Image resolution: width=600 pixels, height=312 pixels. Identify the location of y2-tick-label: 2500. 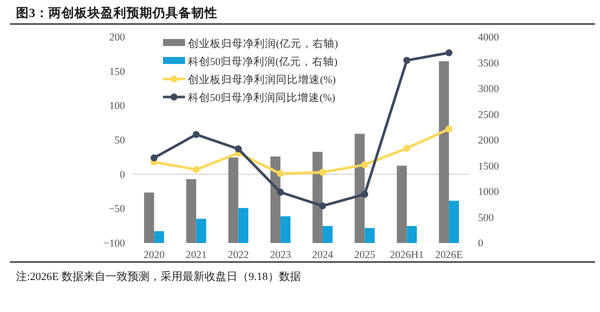
(488, 115).